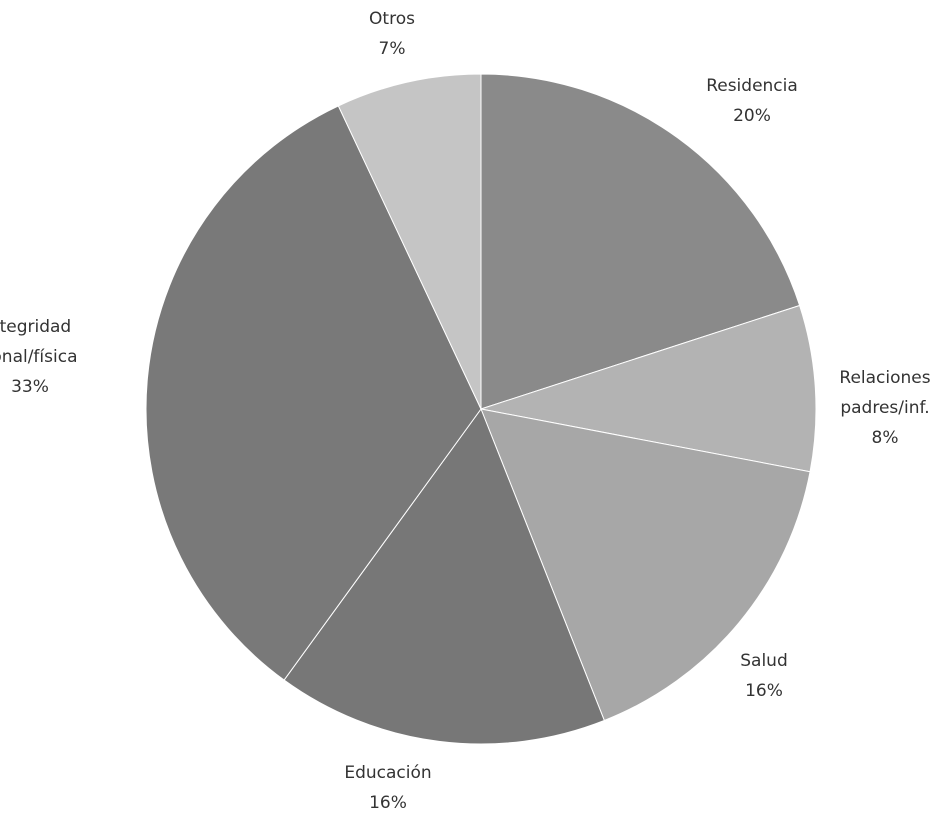 Image resolution: width=951 pixels, height=814 pixels. I want to click on slice-category-label: Otros, so click(392, 19).